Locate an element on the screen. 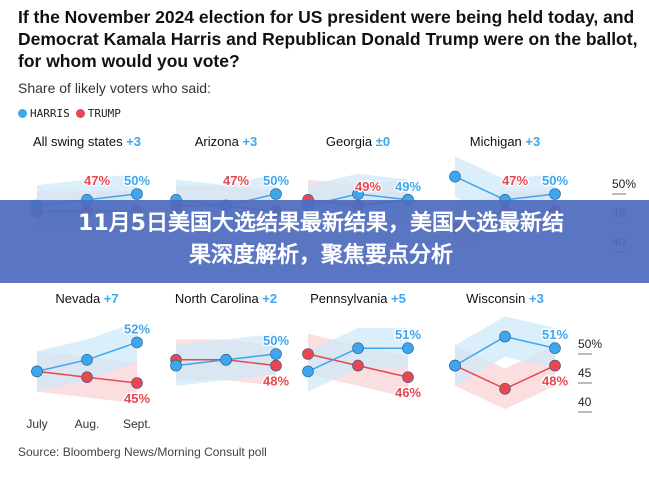  panel-state-name: Nevada is located at coordinates (79, 298).